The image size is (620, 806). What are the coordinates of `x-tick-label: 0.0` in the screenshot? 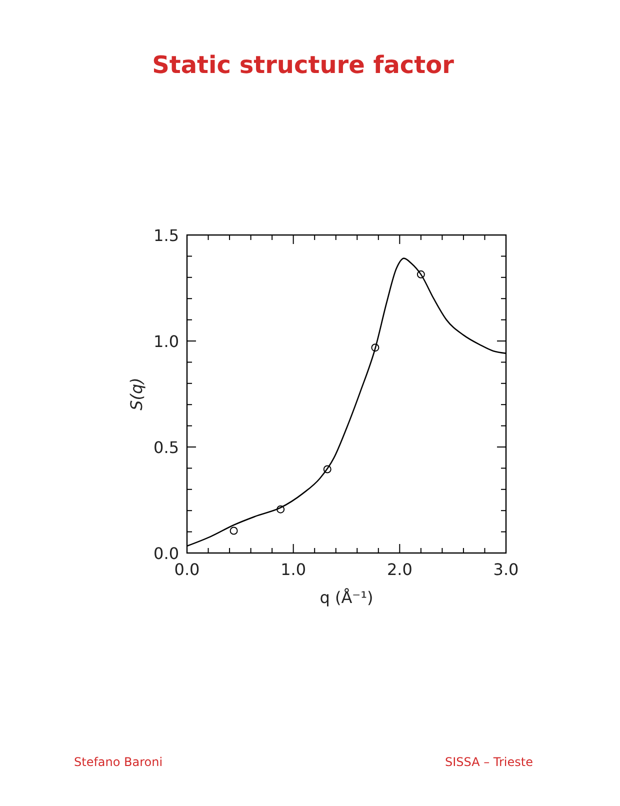 It's located at (187, 569).